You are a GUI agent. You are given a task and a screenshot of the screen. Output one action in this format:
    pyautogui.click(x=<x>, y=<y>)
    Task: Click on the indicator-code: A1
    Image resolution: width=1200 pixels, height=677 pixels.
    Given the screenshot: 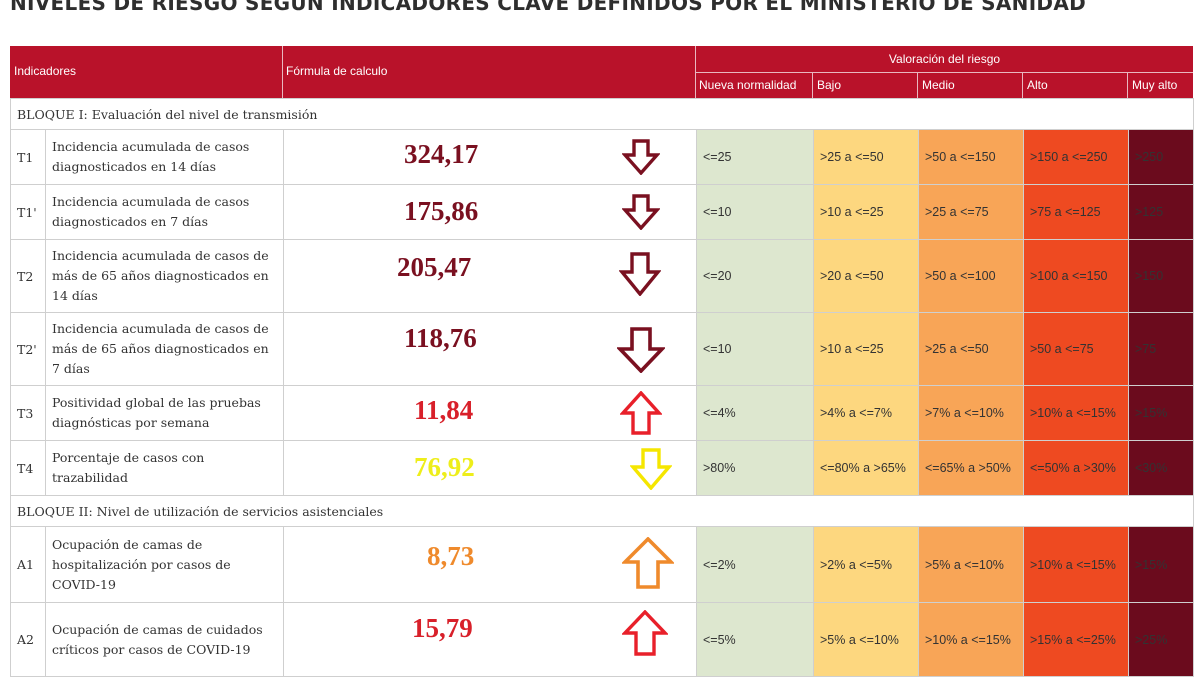 What is the action you would take?
    pyautogui.click(x=28, y=564)
    